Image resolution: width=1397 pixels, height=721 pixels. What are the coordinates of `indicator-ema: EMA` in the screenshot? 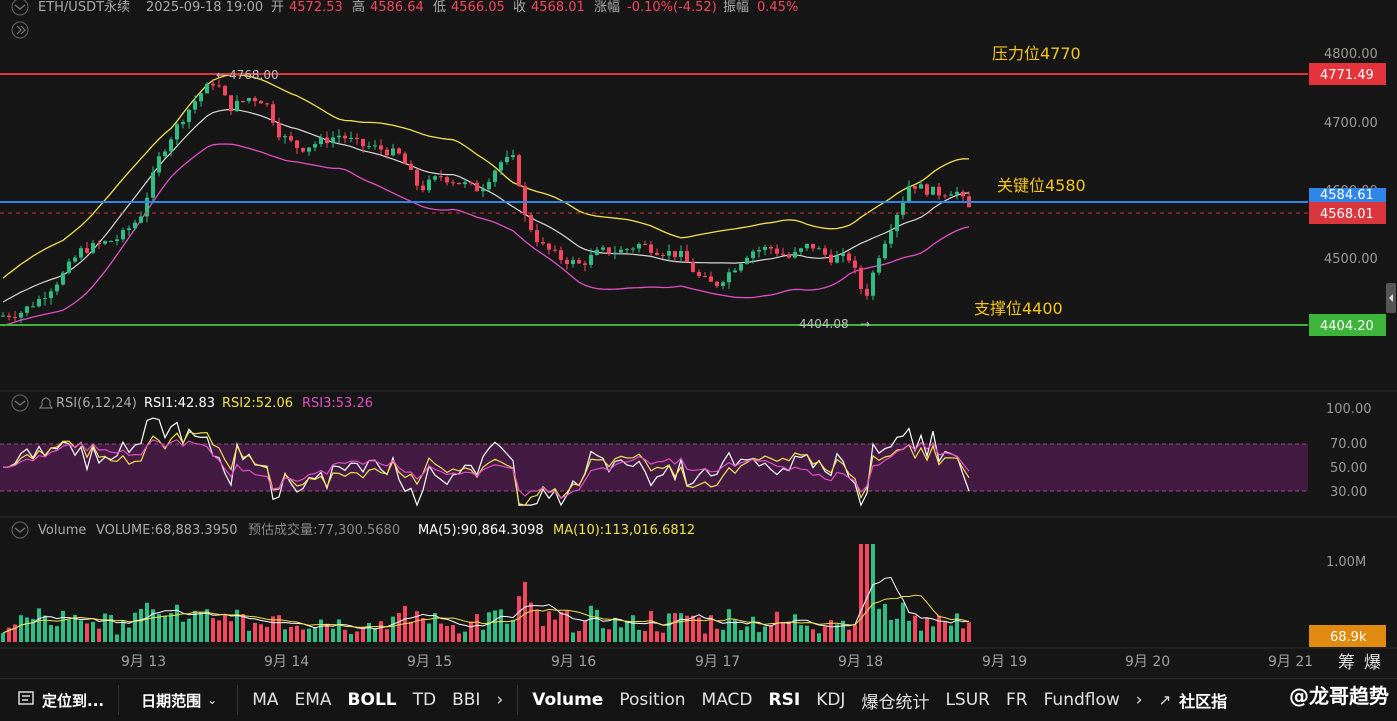 It's located at (313, 700).